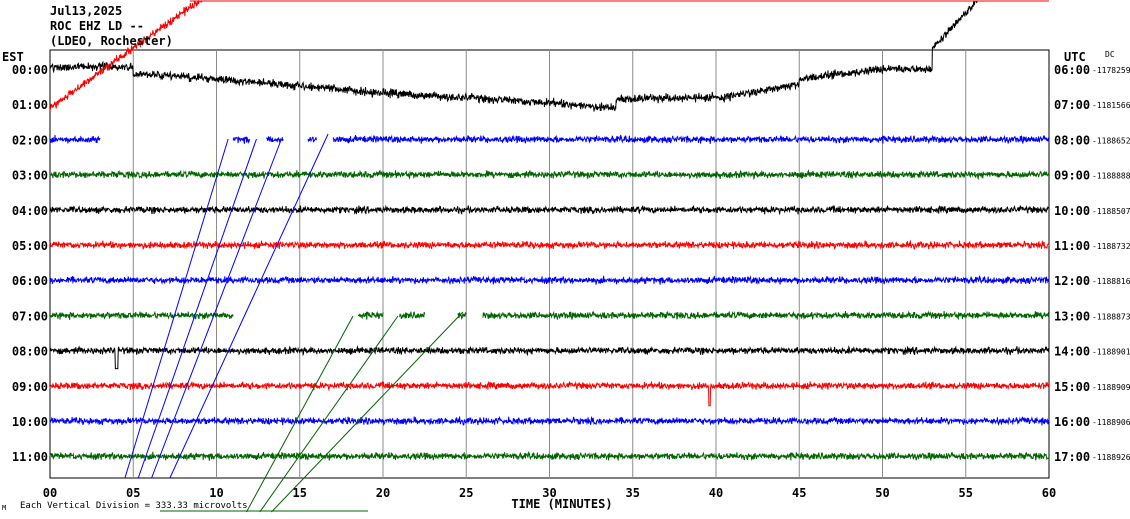 The height and width of the screenshot is (519, 1130). What do you see at coordinates (1111, 316) in the screenshot?
I see `dc-offset-label: -1188873` at bounding box center [1111, 316].